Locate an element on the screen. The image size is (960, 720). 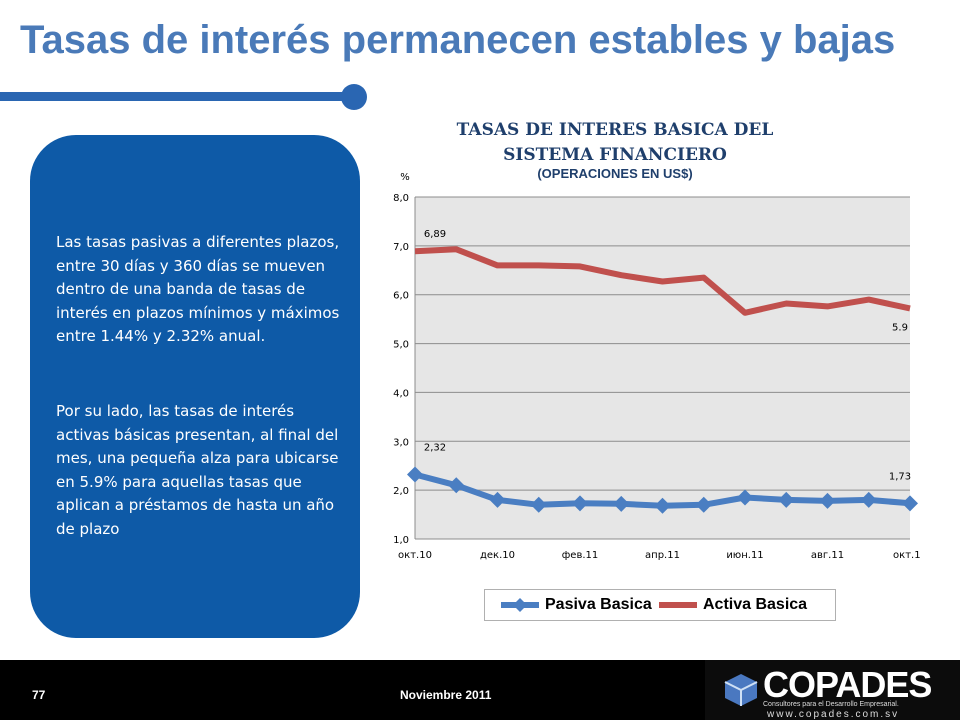
y-tick-label: 4,0 is located at coordinates (401, 393).